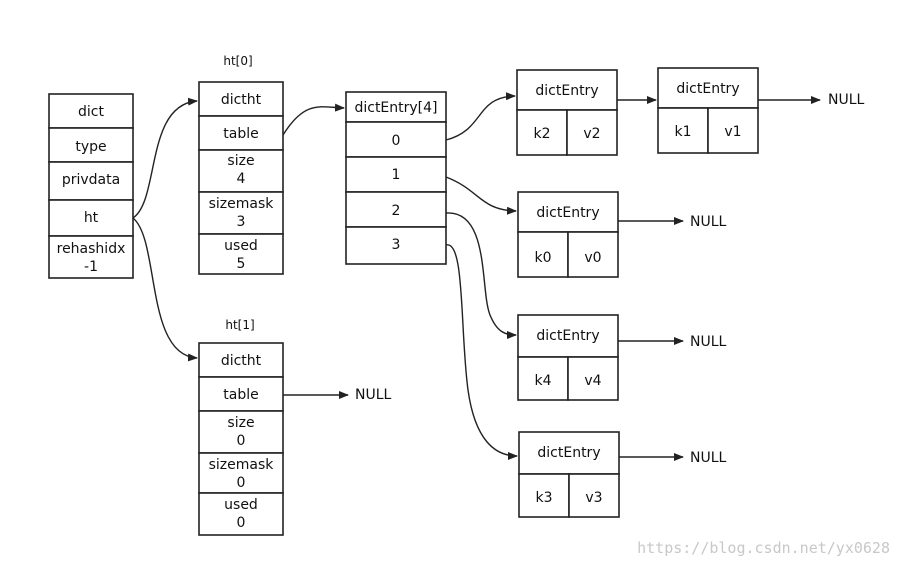 The height and width of the screenshot is (571, 902). I want to click on arrow-bucket3-to-k3, so click(481, 352).